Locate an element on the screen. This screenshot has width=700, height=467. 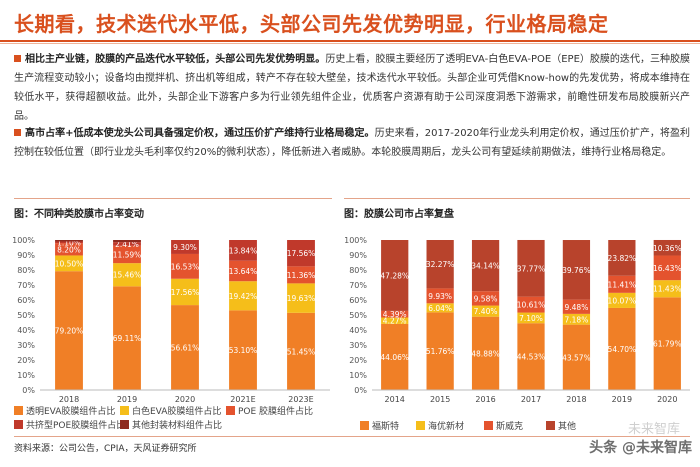
data-label: 19.63% is located at coordinates (301, 298).